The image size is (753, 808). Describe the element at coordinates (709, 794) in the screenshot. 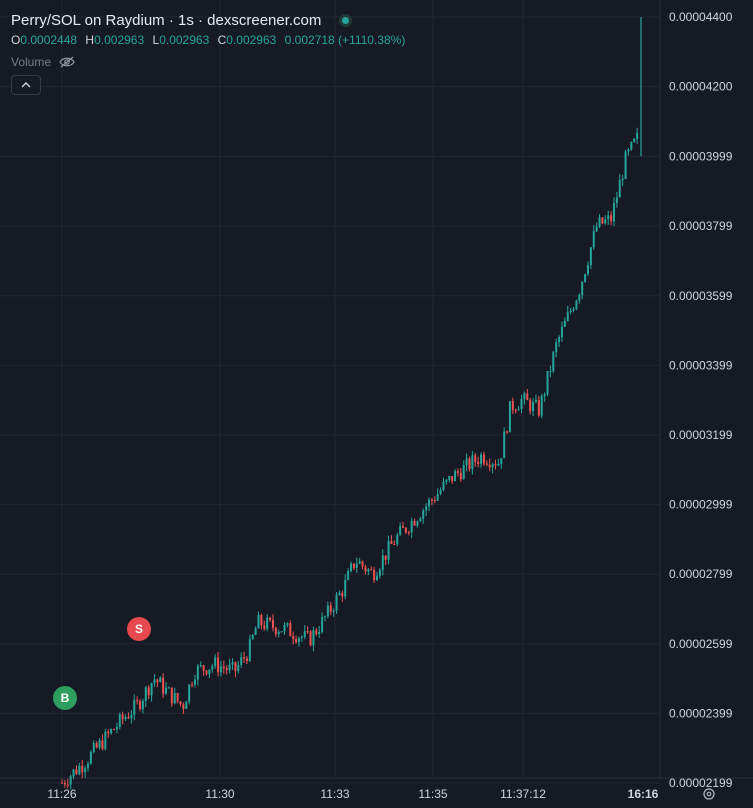

I see `gear-icon` at that location.